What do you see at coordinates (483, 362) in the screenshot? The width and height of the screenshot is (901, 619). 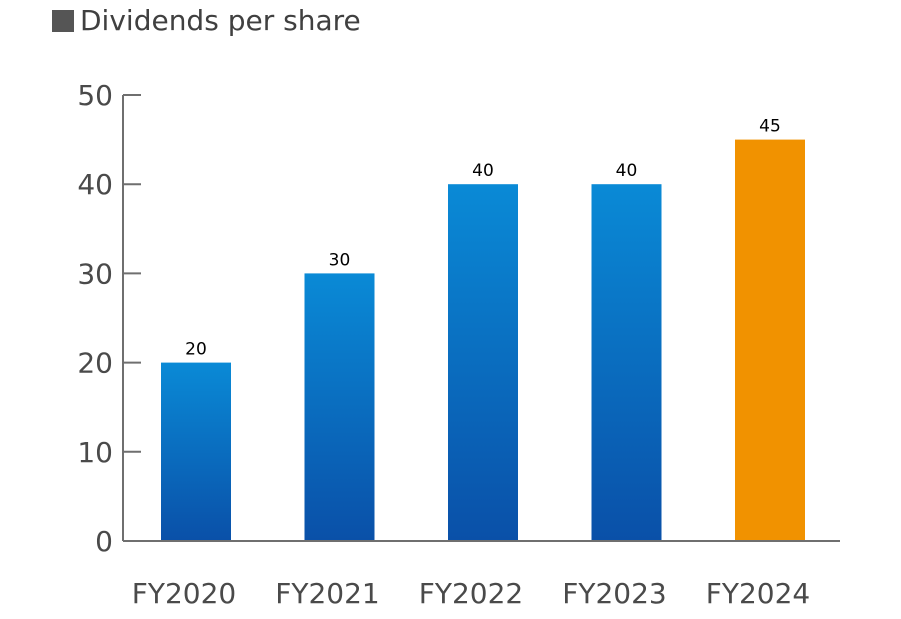 I see `bar-fy2022` at bounding box center [483, 362].